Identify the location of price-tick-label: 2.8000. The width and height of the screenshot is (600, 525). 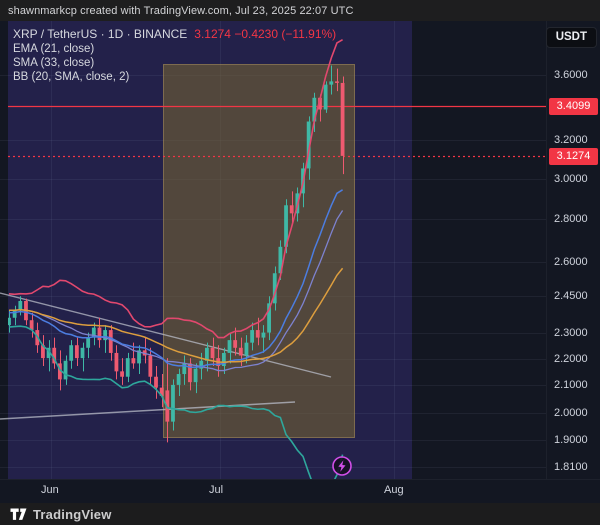
(571, 219).